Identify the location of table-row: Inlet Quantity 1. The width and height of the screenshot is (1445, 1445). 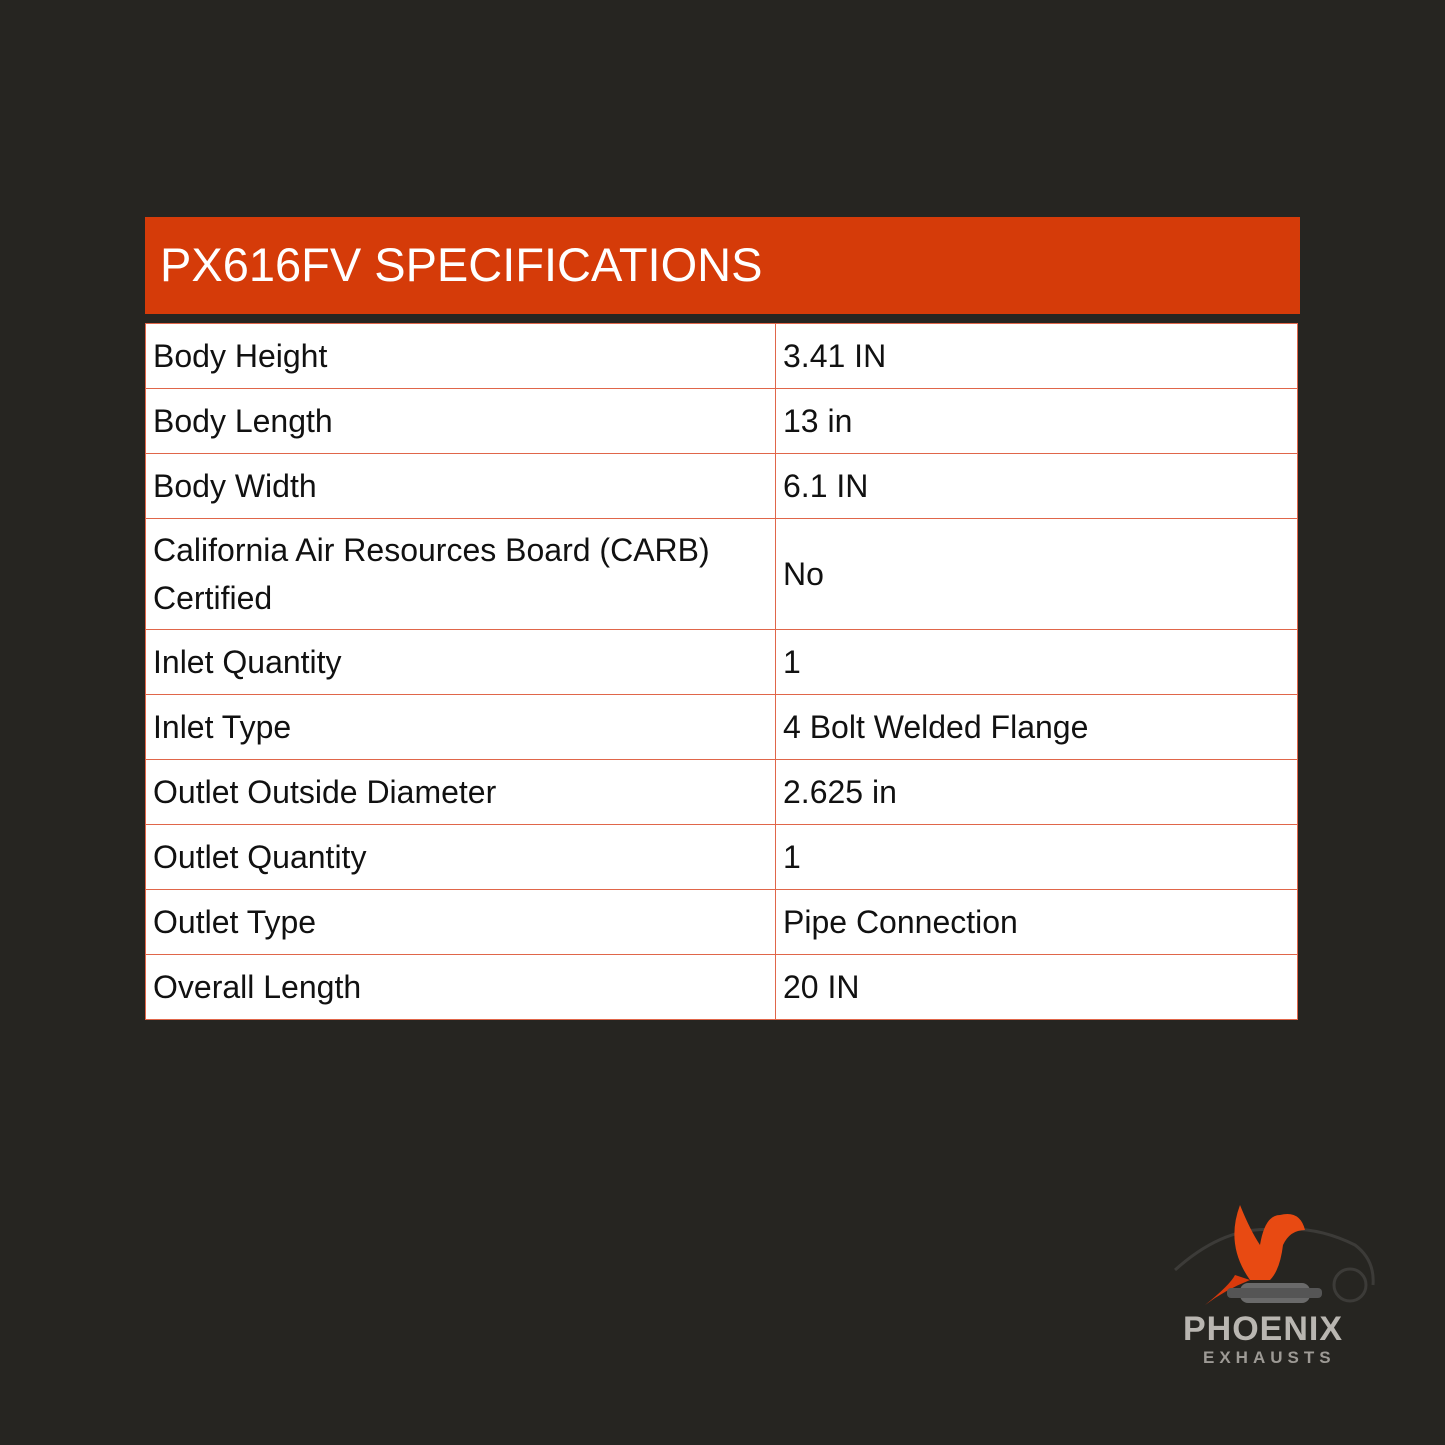
(721, 662).